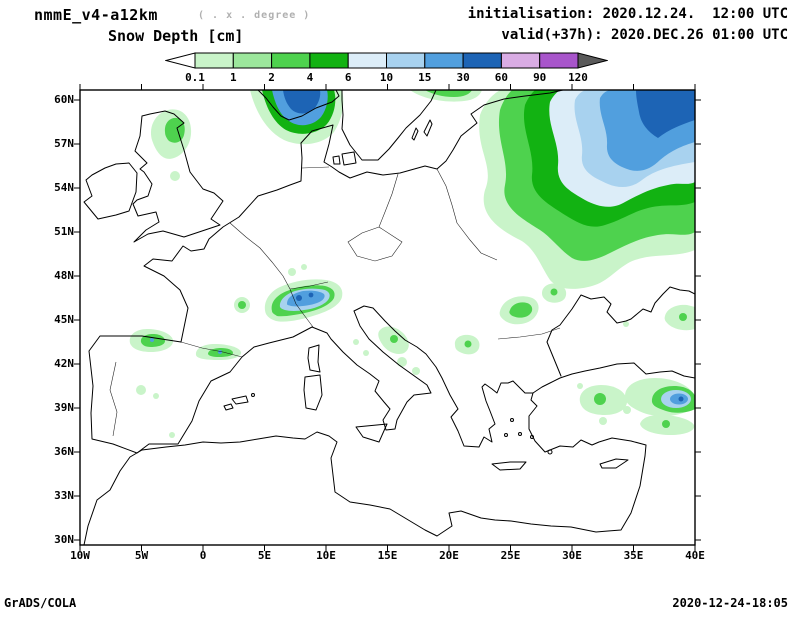 The width and height of the screenshot is (800, 618). I want to click on valid-time-label: valid(+37h): 2020.DEC.26 01:00 UTC, so click(644, 35).